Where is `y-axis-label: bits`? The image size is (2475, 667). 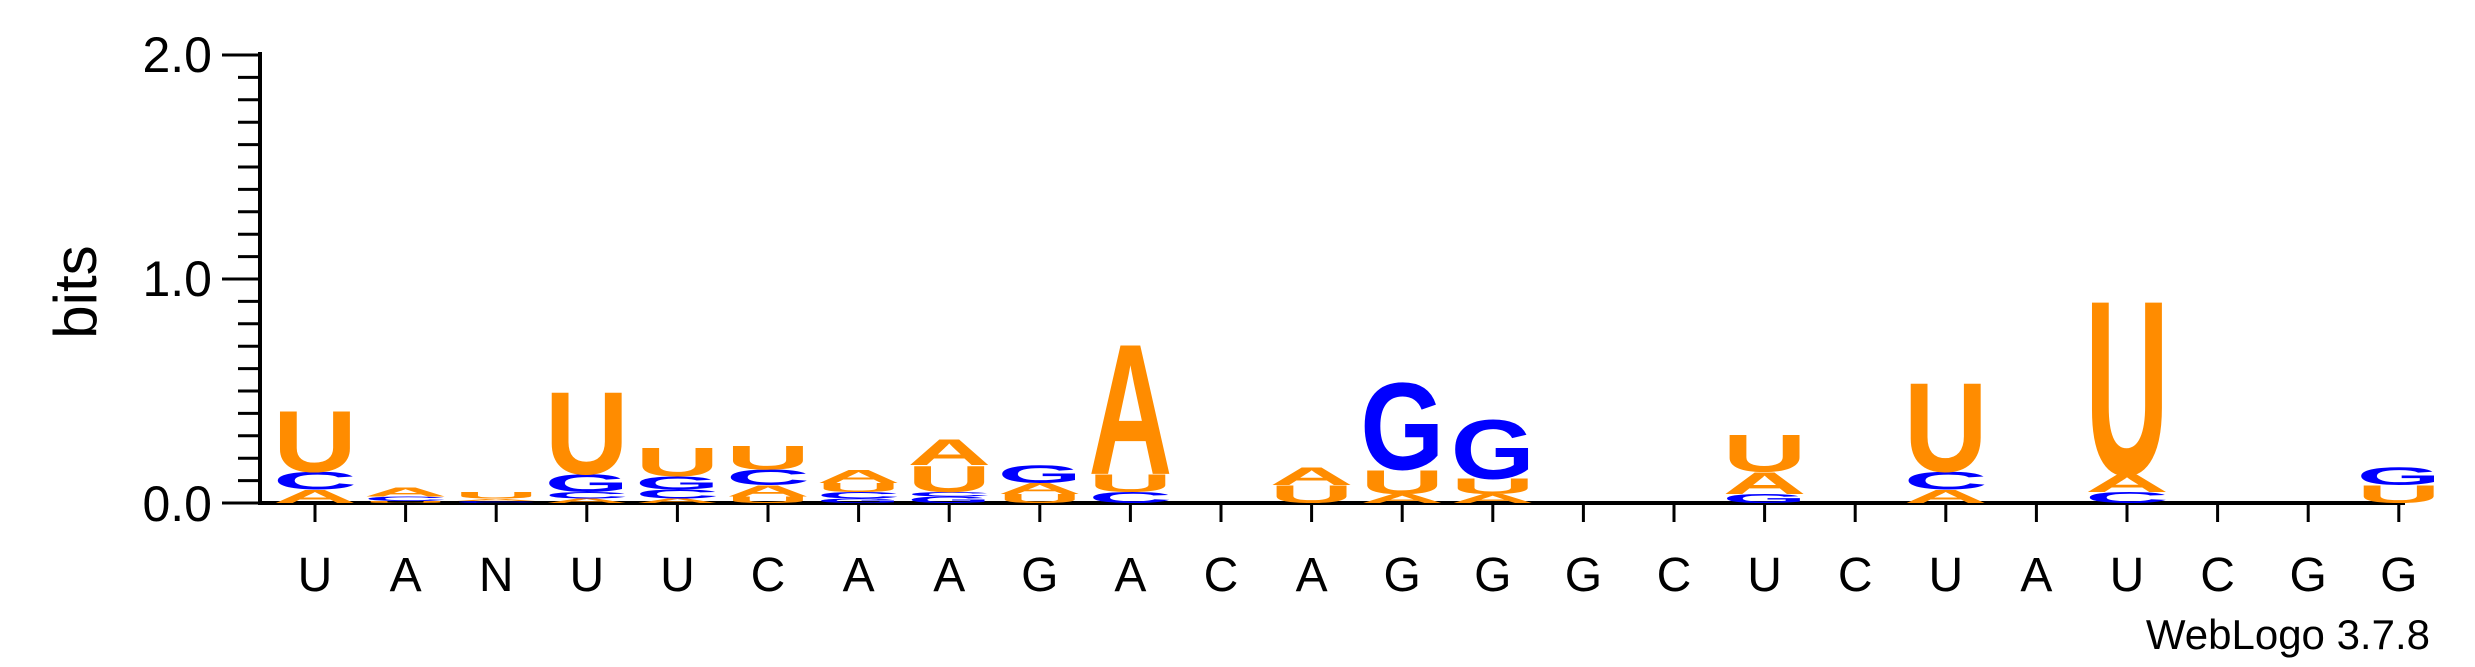 y-axis-label: bits is located at coordinates (75, 291).